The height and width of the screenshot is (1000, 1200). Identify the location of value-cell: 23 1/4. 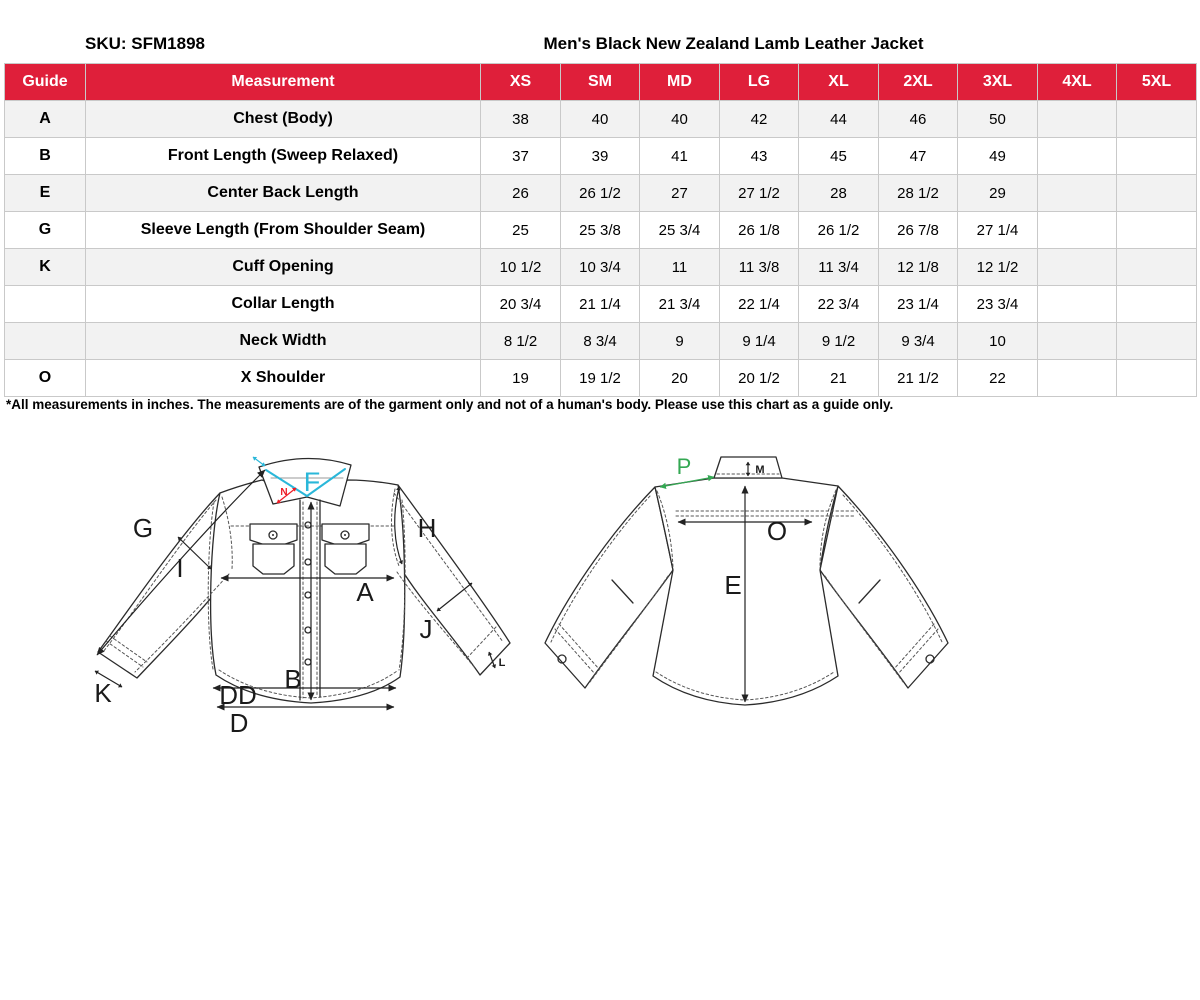
(918, 304).